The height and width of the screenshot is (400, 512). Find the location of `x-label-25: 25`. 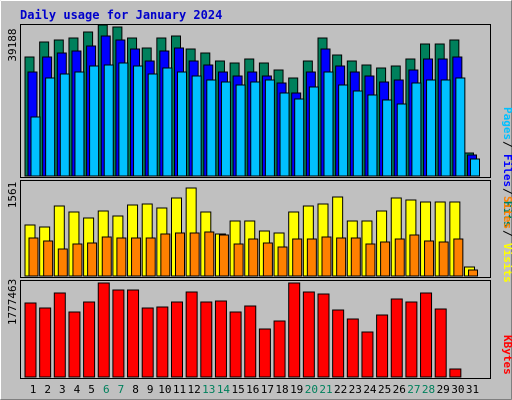

x-label-25: 25 is located at coordinates (384, 389).